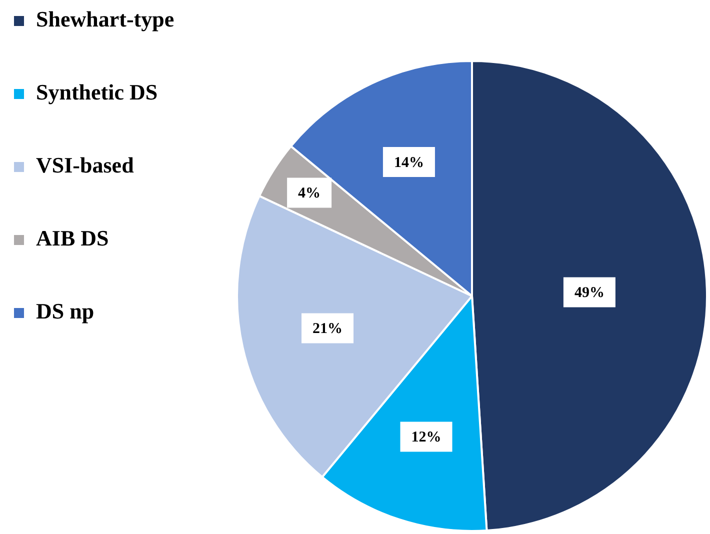 Image resolution: width=710 pixels, height=534 pixels. Describe the element at coordinates (309, 194) in the screenshot. I see `data-label: 4%` at that location.